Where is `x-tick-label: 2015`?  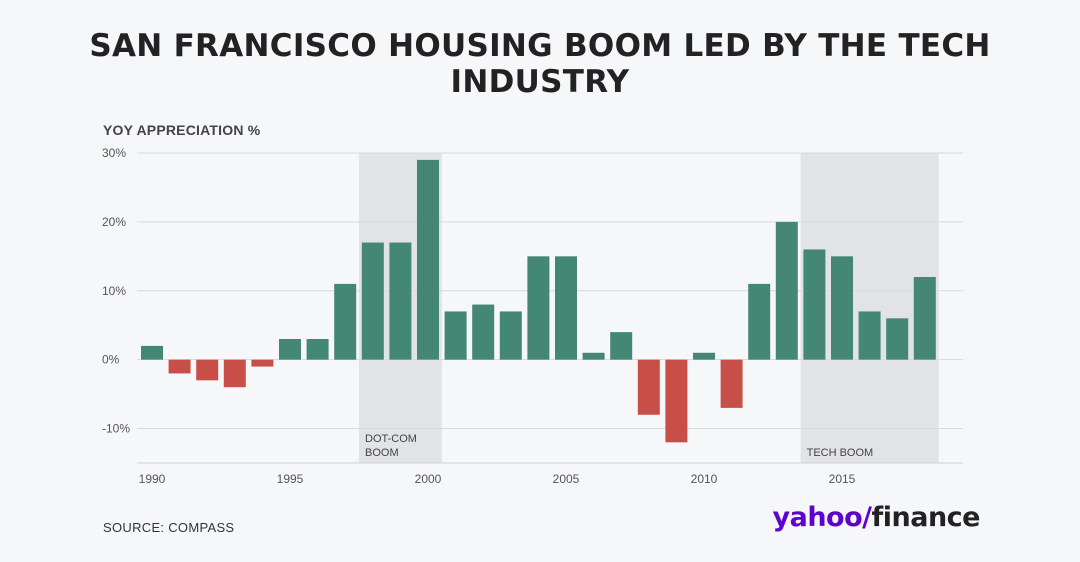 x-tick-label: 2015 is located at coordinates (842, 479).